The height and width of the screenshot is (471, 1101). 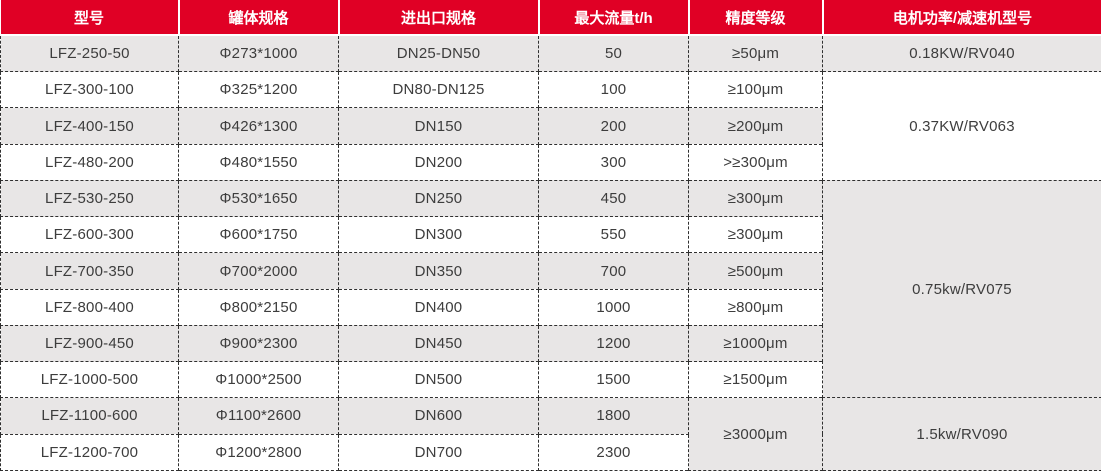 What do you see at coordinates (438, 271) in the screenshot?
I see `cell-port: DN350` at bounding box center [438, 271].